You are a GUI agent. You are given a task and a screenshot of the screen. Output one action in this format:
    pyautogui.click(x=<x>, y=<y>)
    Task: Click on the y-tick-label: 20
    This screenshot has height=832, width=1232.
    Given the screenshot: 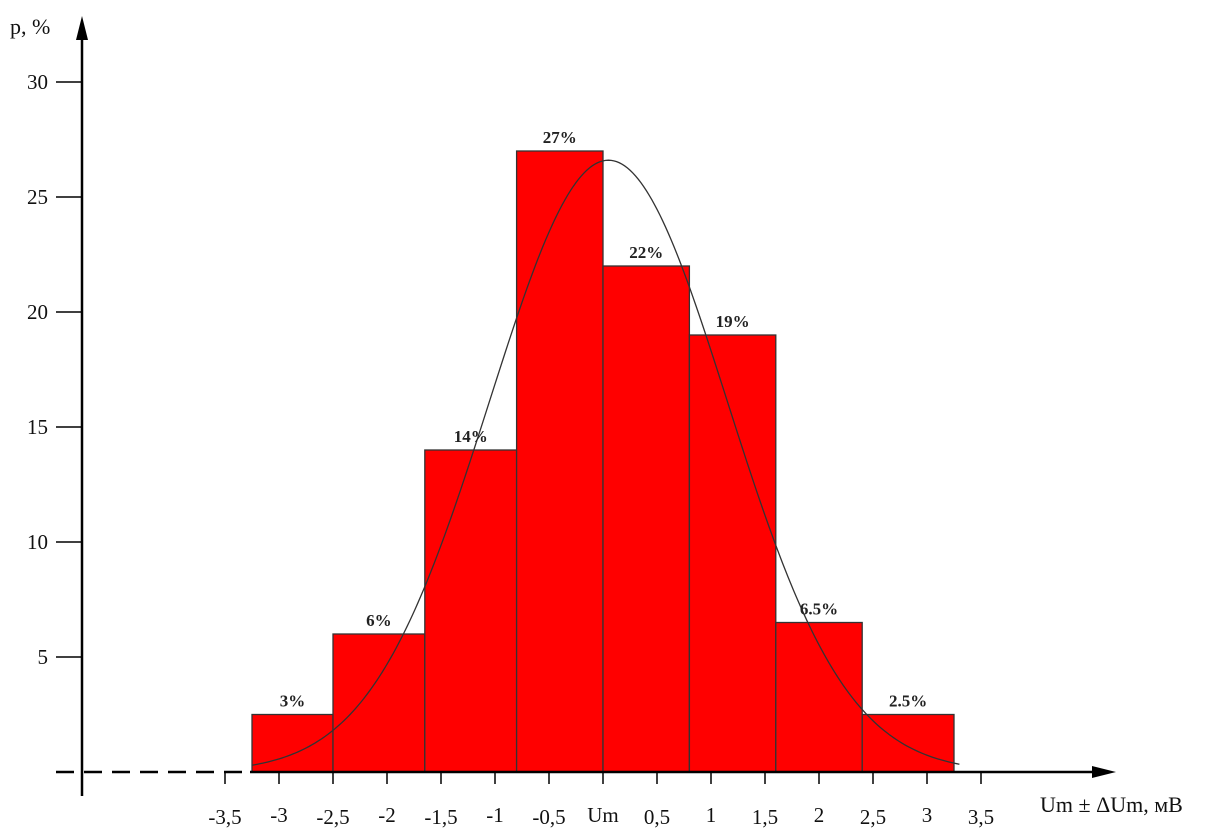 What is the action you would take?
    pyautogui.click(x=37, y=312)
    